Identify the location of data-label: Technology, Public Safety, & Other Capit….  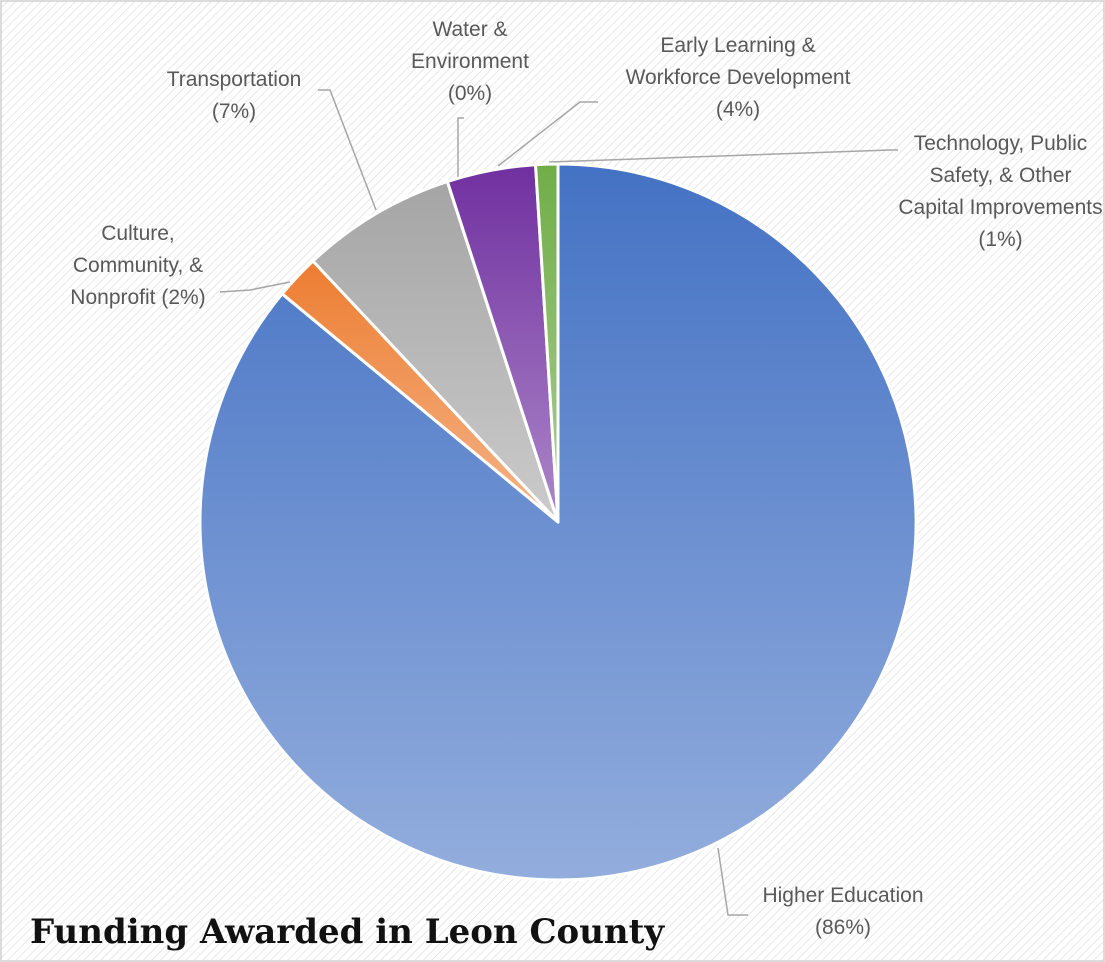
(1000, 192).